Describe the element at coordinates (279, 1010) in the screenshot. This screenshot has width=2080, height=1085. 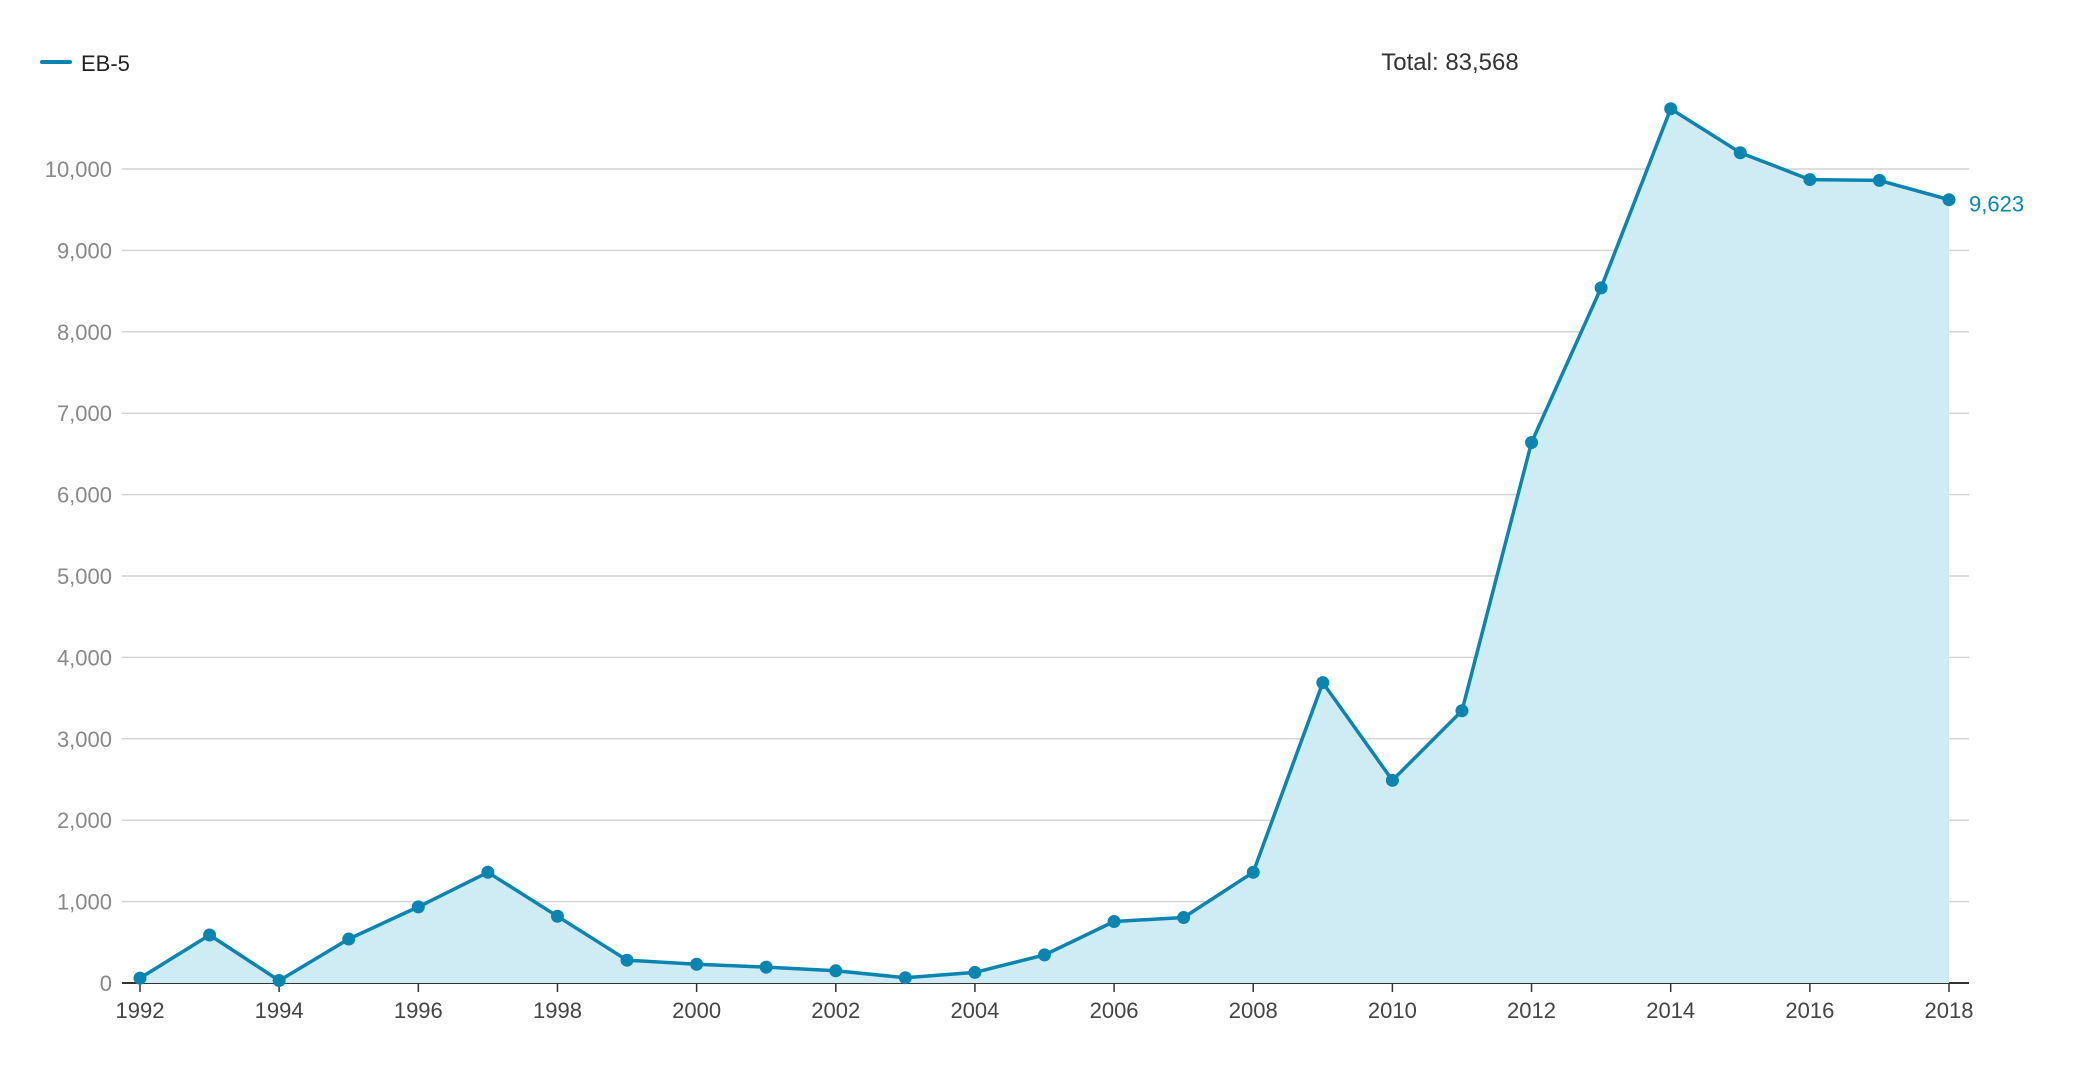
I see `x-tick-label: 1994` at that location.